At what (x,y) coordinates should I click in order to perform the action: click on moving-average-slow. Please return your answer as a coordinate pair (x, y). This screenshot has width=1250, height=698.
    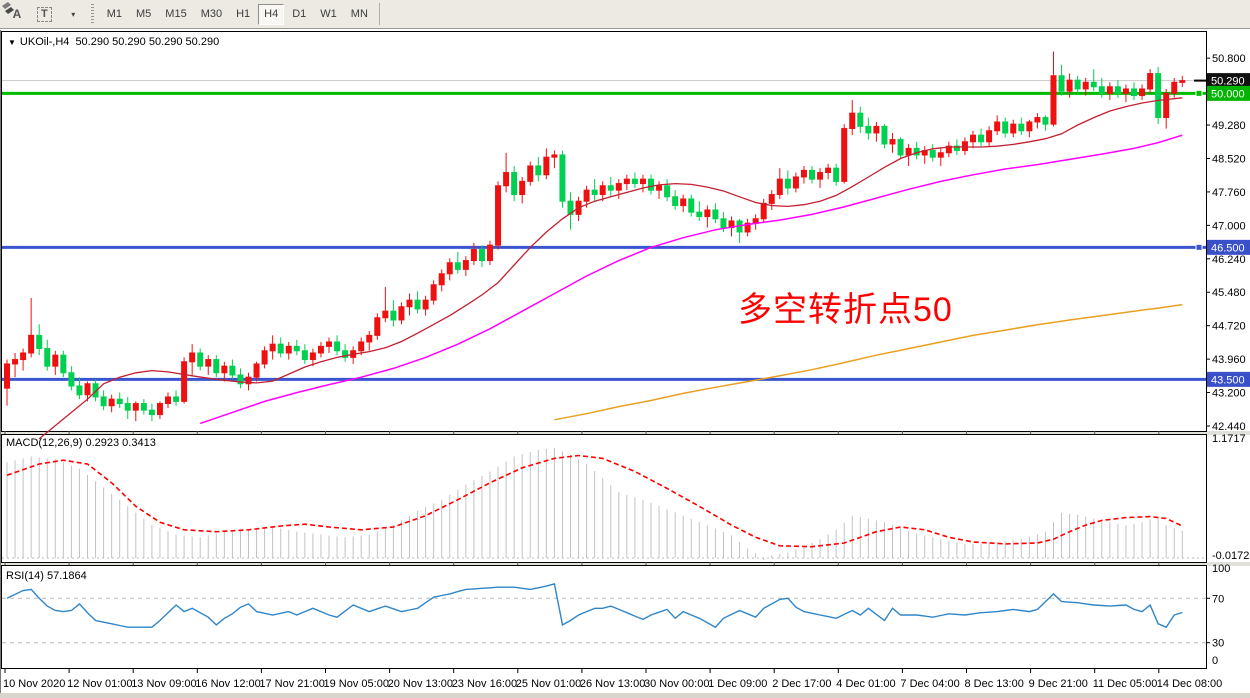
    Looking at the image, I should click on (868, 362).